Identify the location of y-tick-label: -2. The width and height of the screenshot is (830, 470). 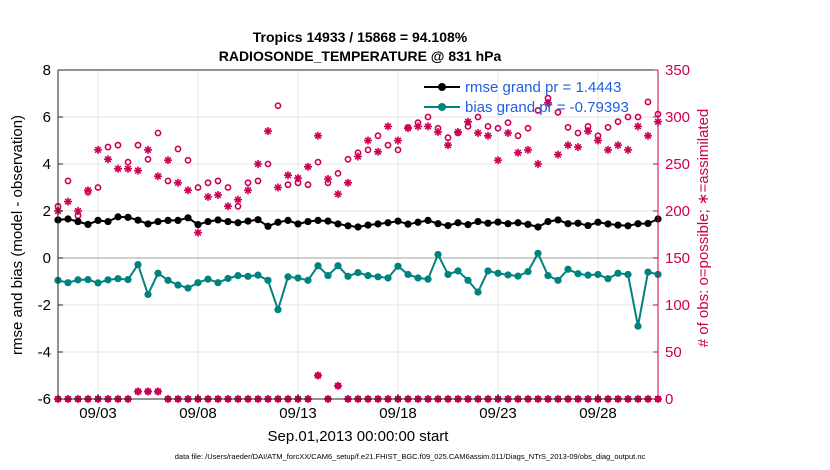
(44, 305).